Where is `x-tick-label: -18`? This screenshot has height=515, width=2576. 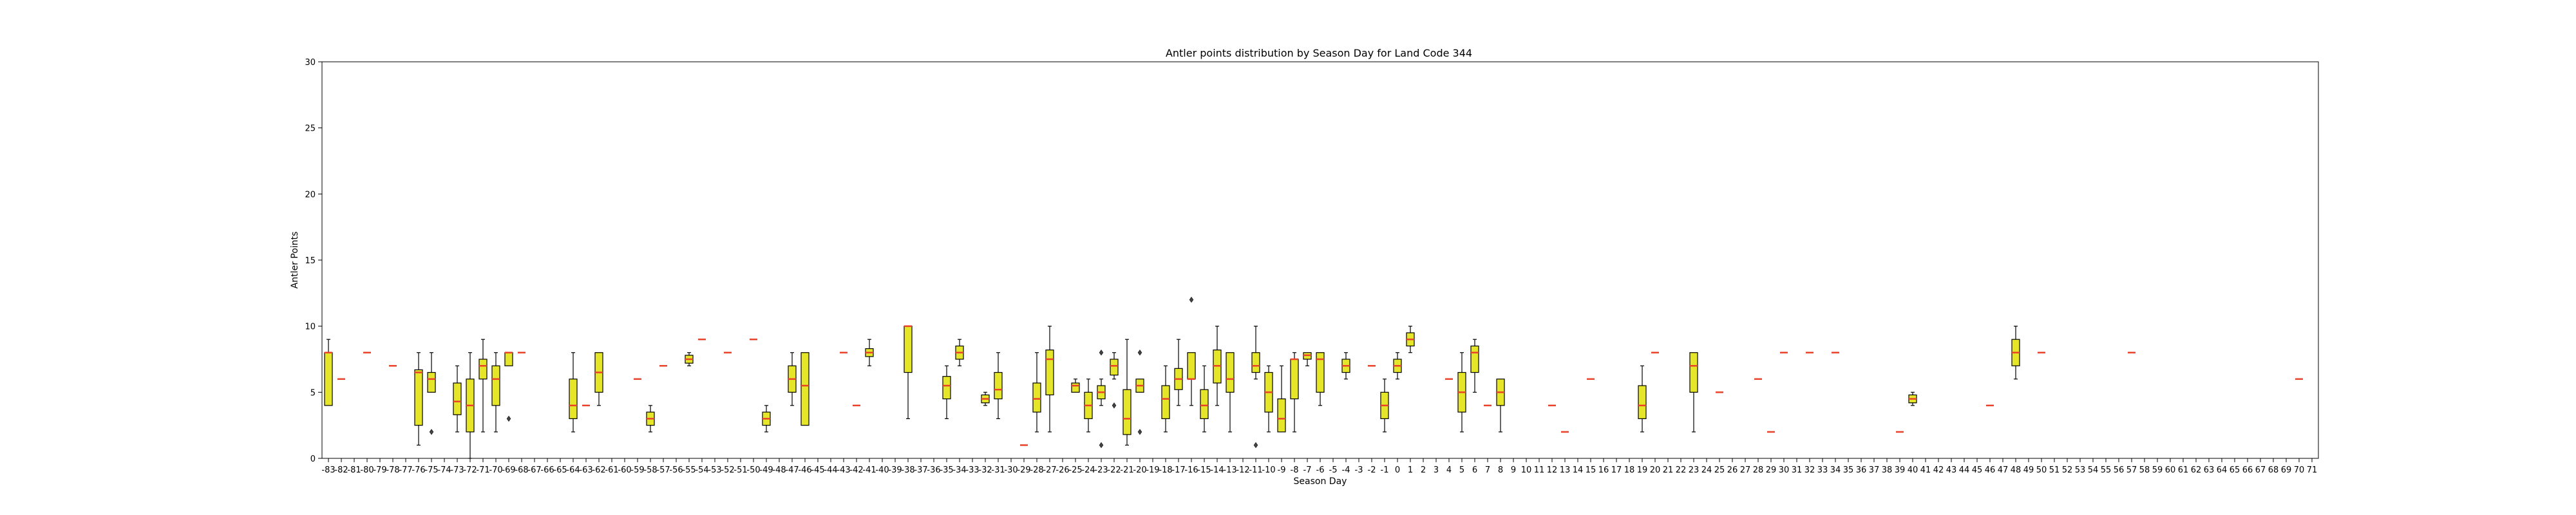 x-tick-label: -18 is located at coordinates (1165, 470).